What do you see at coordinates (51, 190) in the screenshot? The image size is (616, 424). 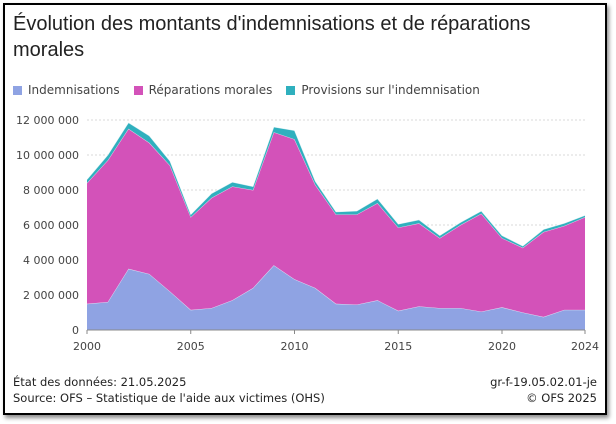 I see `y-tick-label: 8 000 000` at bounding box center [51, 190].